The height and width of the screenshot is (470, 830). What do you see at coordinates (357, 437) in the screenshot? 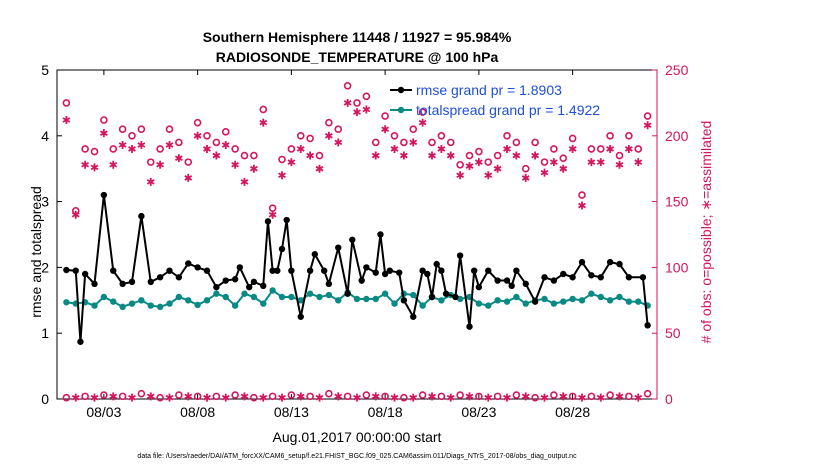
I see `x-axis-label: Aug.01,2017 00:00:00 start` at bounding box center [357, 437].